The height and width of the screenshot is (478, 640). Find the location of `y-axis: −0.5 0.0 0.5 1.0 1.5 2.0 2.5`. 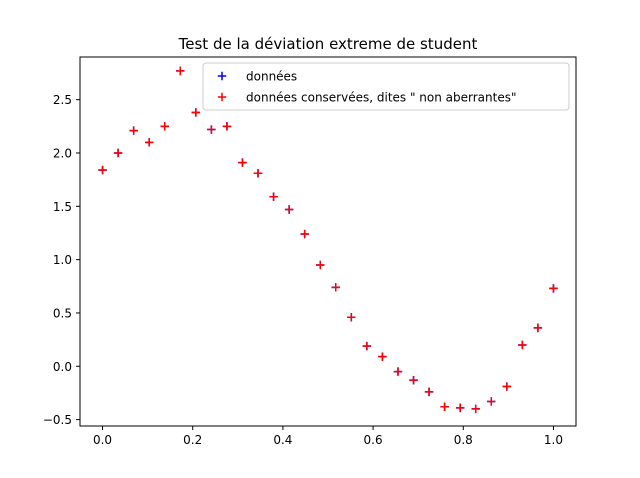

y-axis: −0.5 0.0 0.5 1.0 1.5 2.0 2.5 is located at coordinates (61, 260).